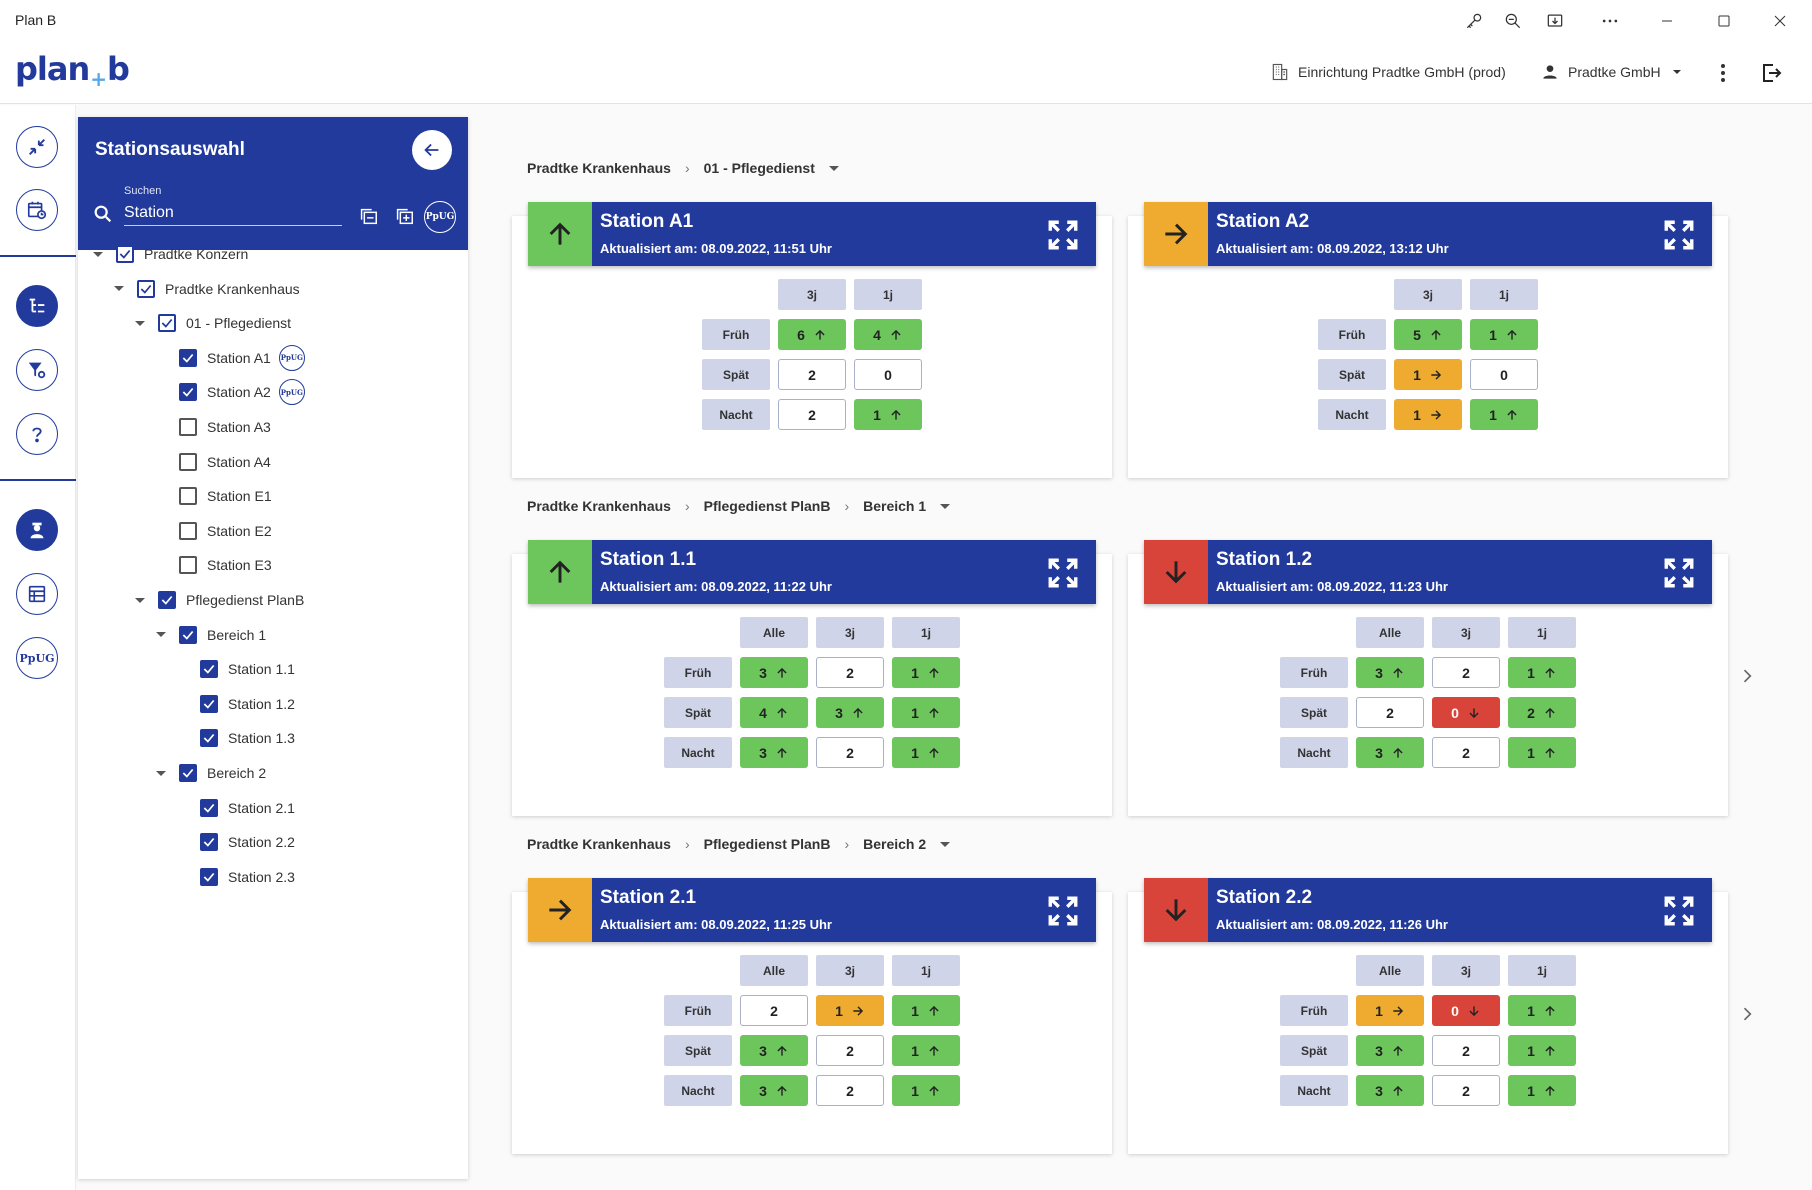 The image size is (1812, 1190). What do you see at coordinates (212, 496) in the screenshot?
I see `tree-item: Station E1` at bounding box center [212, 496].